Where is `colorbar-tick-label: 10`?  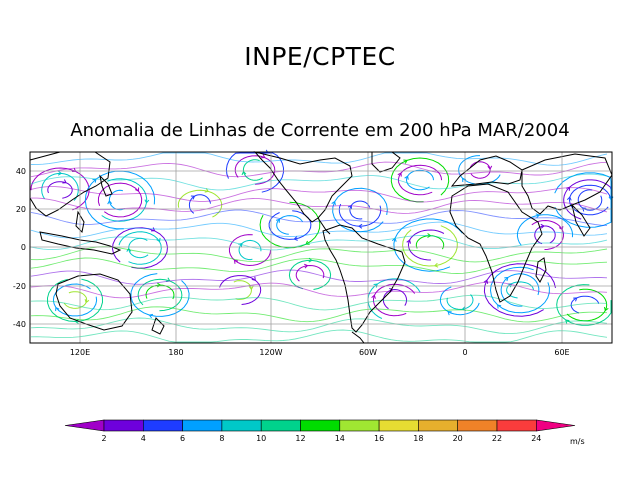 colorbar-tick-label: 10 is located at coordinates (261, 438).